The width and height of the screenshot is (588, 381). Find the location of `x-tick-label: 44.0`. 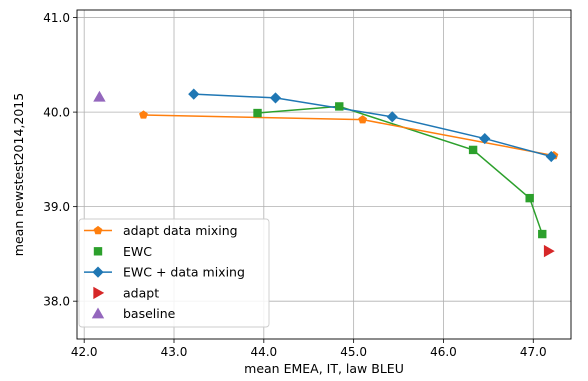

x-tick-label: 44.0 is located at coordinates (263, 352).